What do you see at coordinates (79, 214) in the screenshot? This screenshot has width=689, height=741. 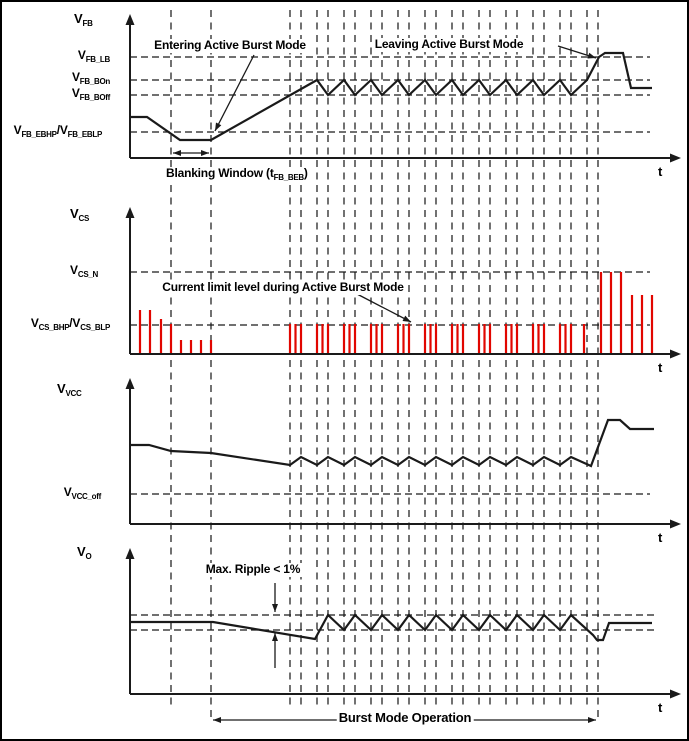 I see `vcs-axis-label: VCS` at bounding box center [79, 214].